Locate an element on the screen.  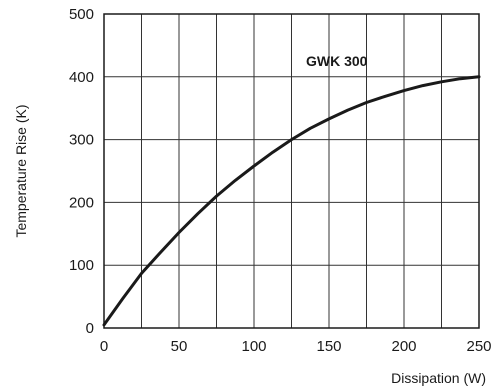
y-axis-label: Temperature Rise (K) is located at coordinates (21, 170).